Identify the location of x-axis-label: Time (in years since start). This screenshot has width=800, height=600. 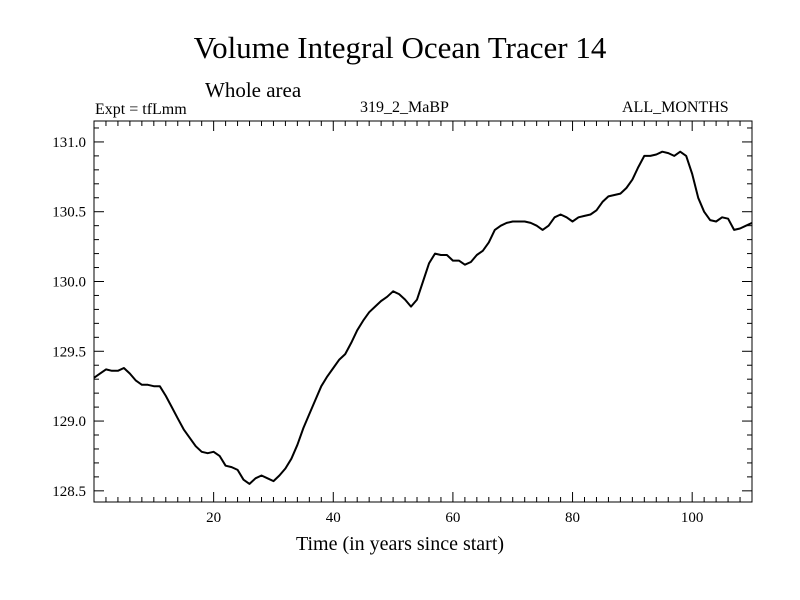
(400, 544).